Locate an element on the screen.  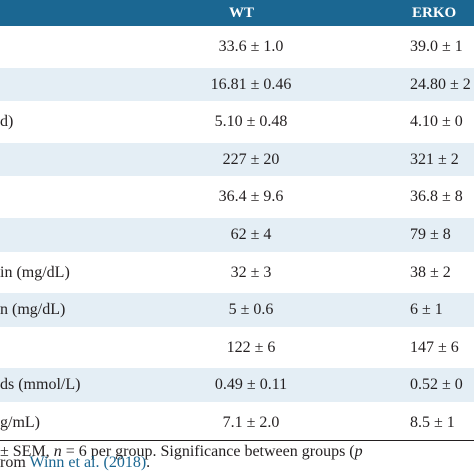
table-row: 33.6 ± 1.0 39.0 ± 1 is located at coordinates (237, 47).